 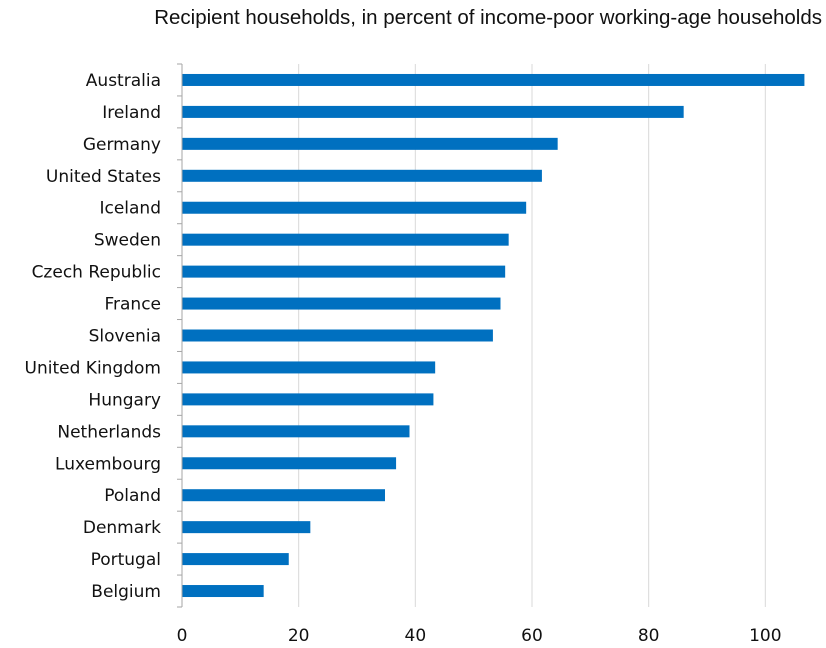 I want to click on category-label: Luxembourg, so click(x=108, y=464).